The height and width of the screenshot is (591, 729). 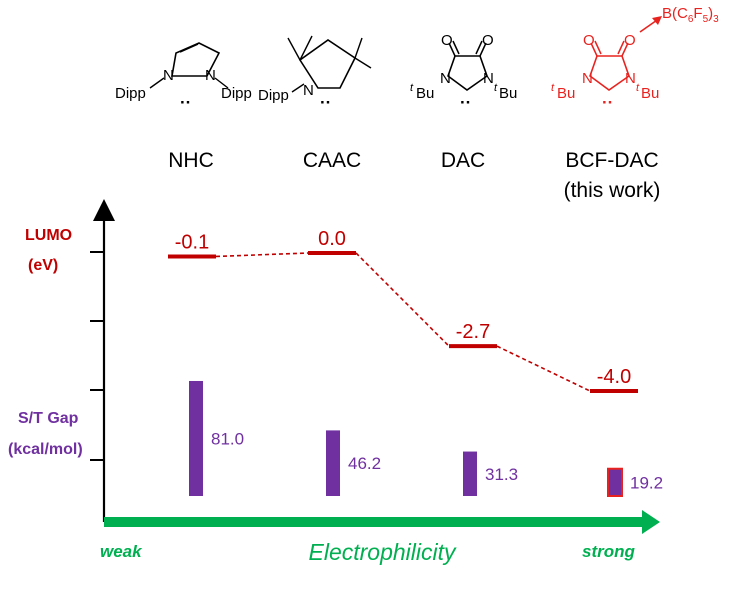 What do you see at coordinates (45, 449) in the screenshot?
I see `gap-axis-title-line2: (kcal/mol)` at bounding box center [45, 449].